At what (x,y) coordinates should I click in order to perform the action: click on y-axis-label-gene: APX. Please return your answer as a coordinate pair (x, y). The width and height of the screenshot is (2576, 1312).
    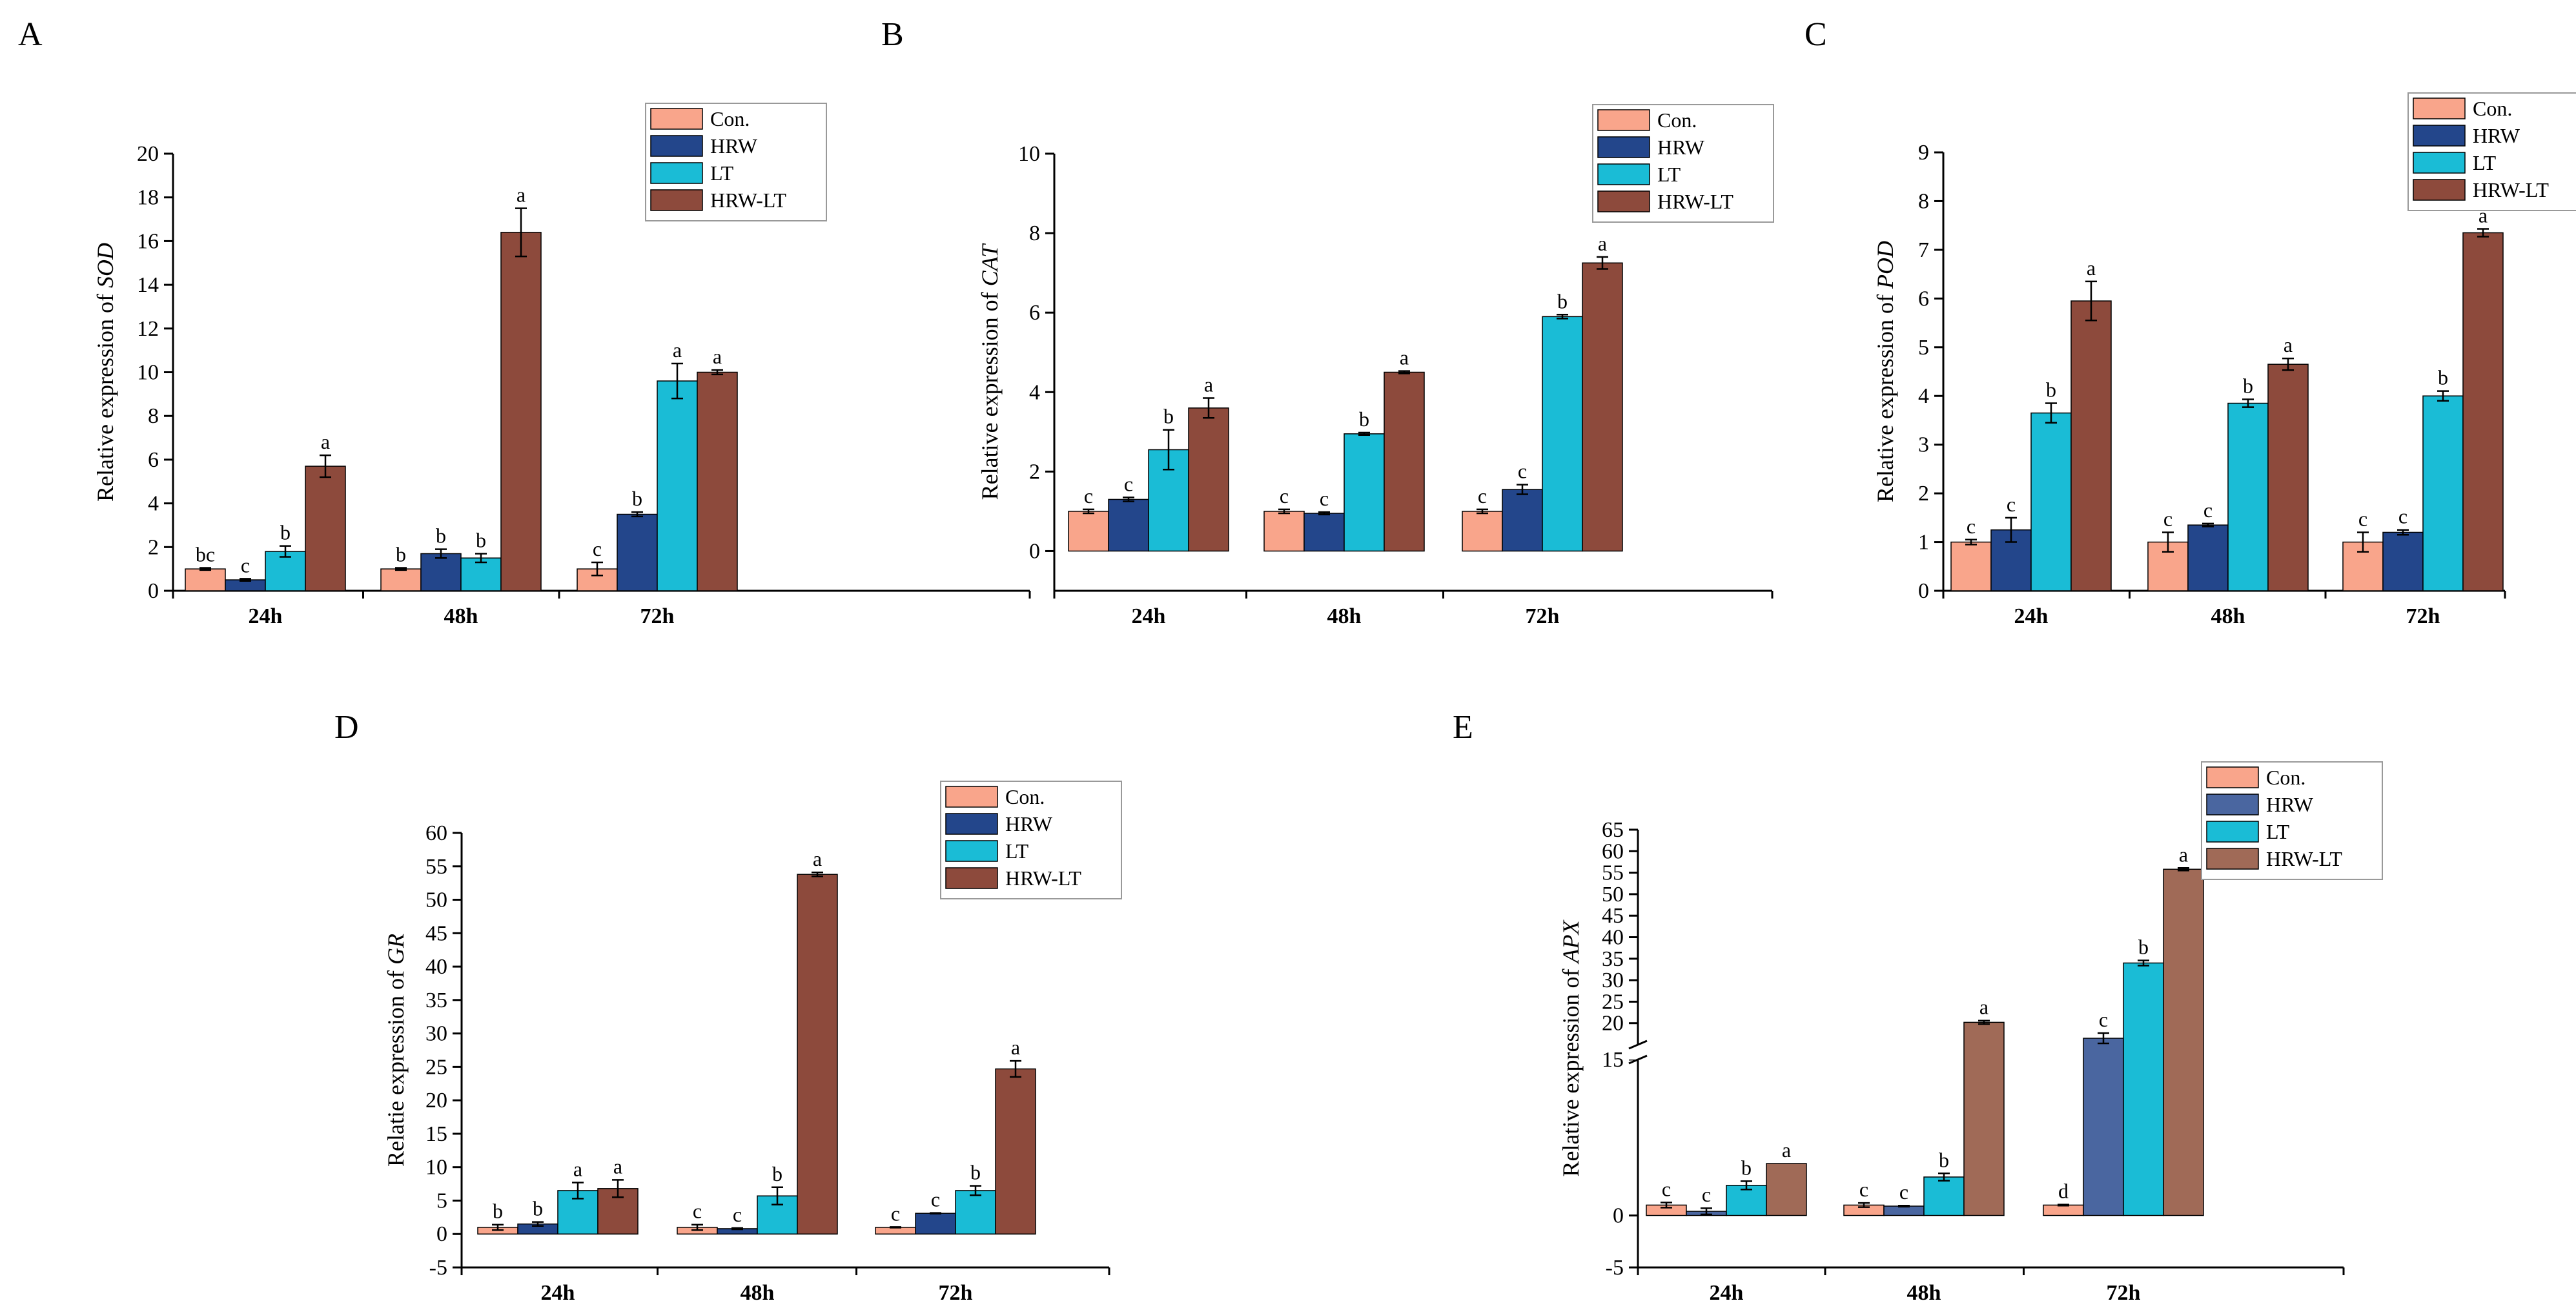
    Looking at the image, I should click on (1571, 942).